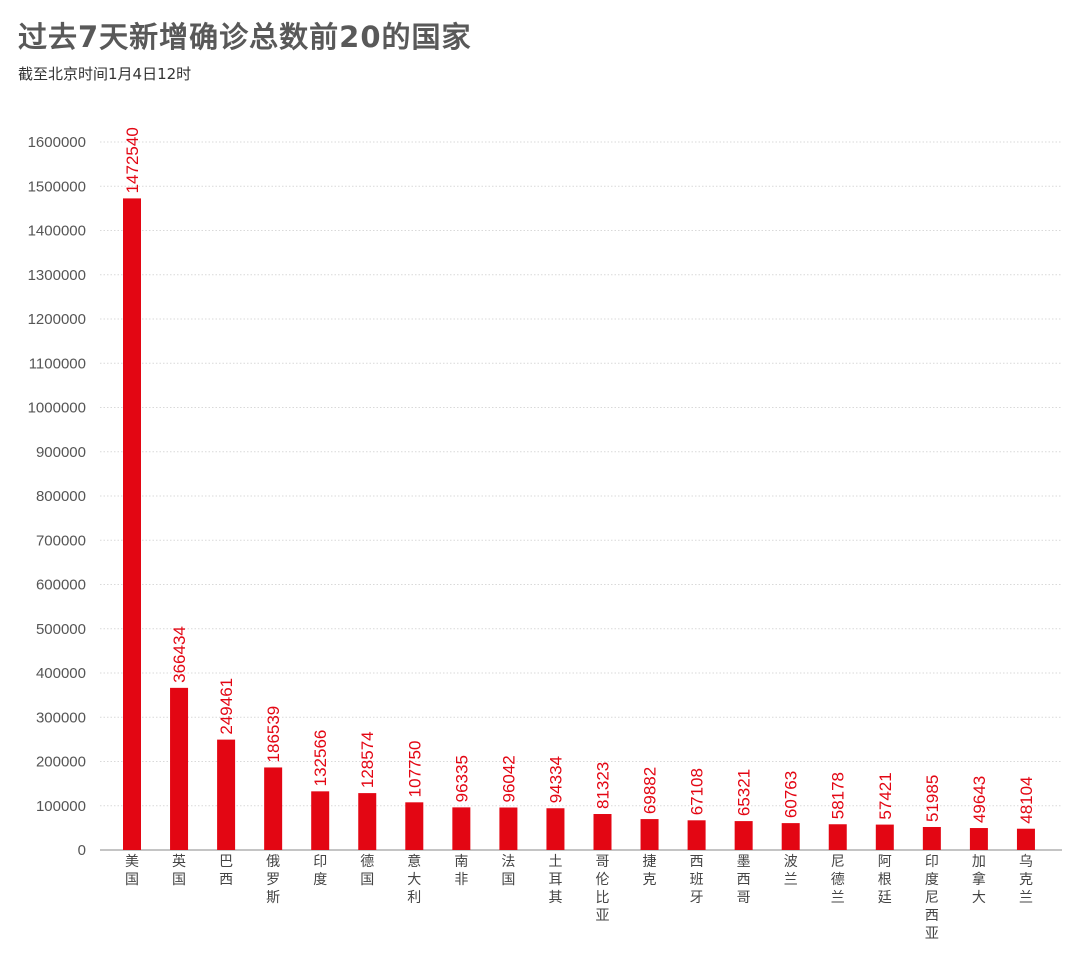 Image resolution: width=1080 pixels, height=960 pixels. What do you see at coordinates (61, 762) in the screenshot?
I see `y-tick-label: 200000` at bounding box center [61, 762].